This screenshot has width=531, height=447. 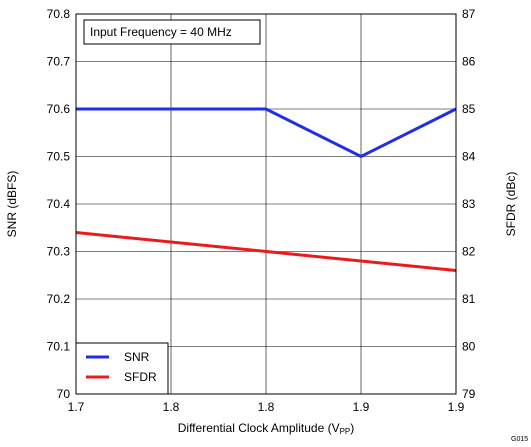 I want to click on x-axis-label-main: Differential Clock Amplitude (V, so click(x=259, y=428).